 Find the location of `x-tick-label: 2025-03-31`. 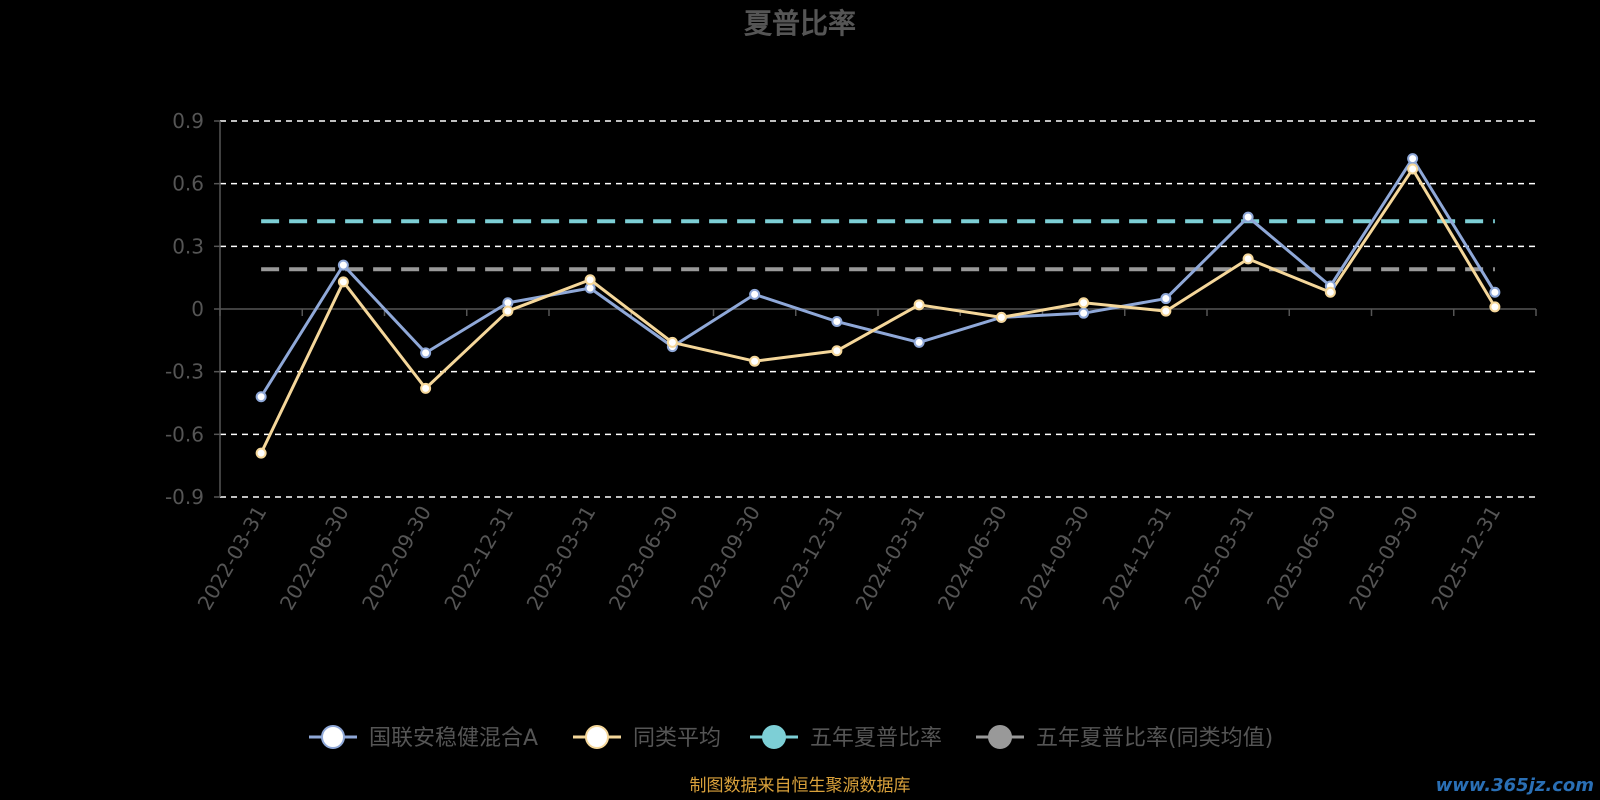

x-tick-label: 2025-03-31 is located at coordinates (1219, 558).